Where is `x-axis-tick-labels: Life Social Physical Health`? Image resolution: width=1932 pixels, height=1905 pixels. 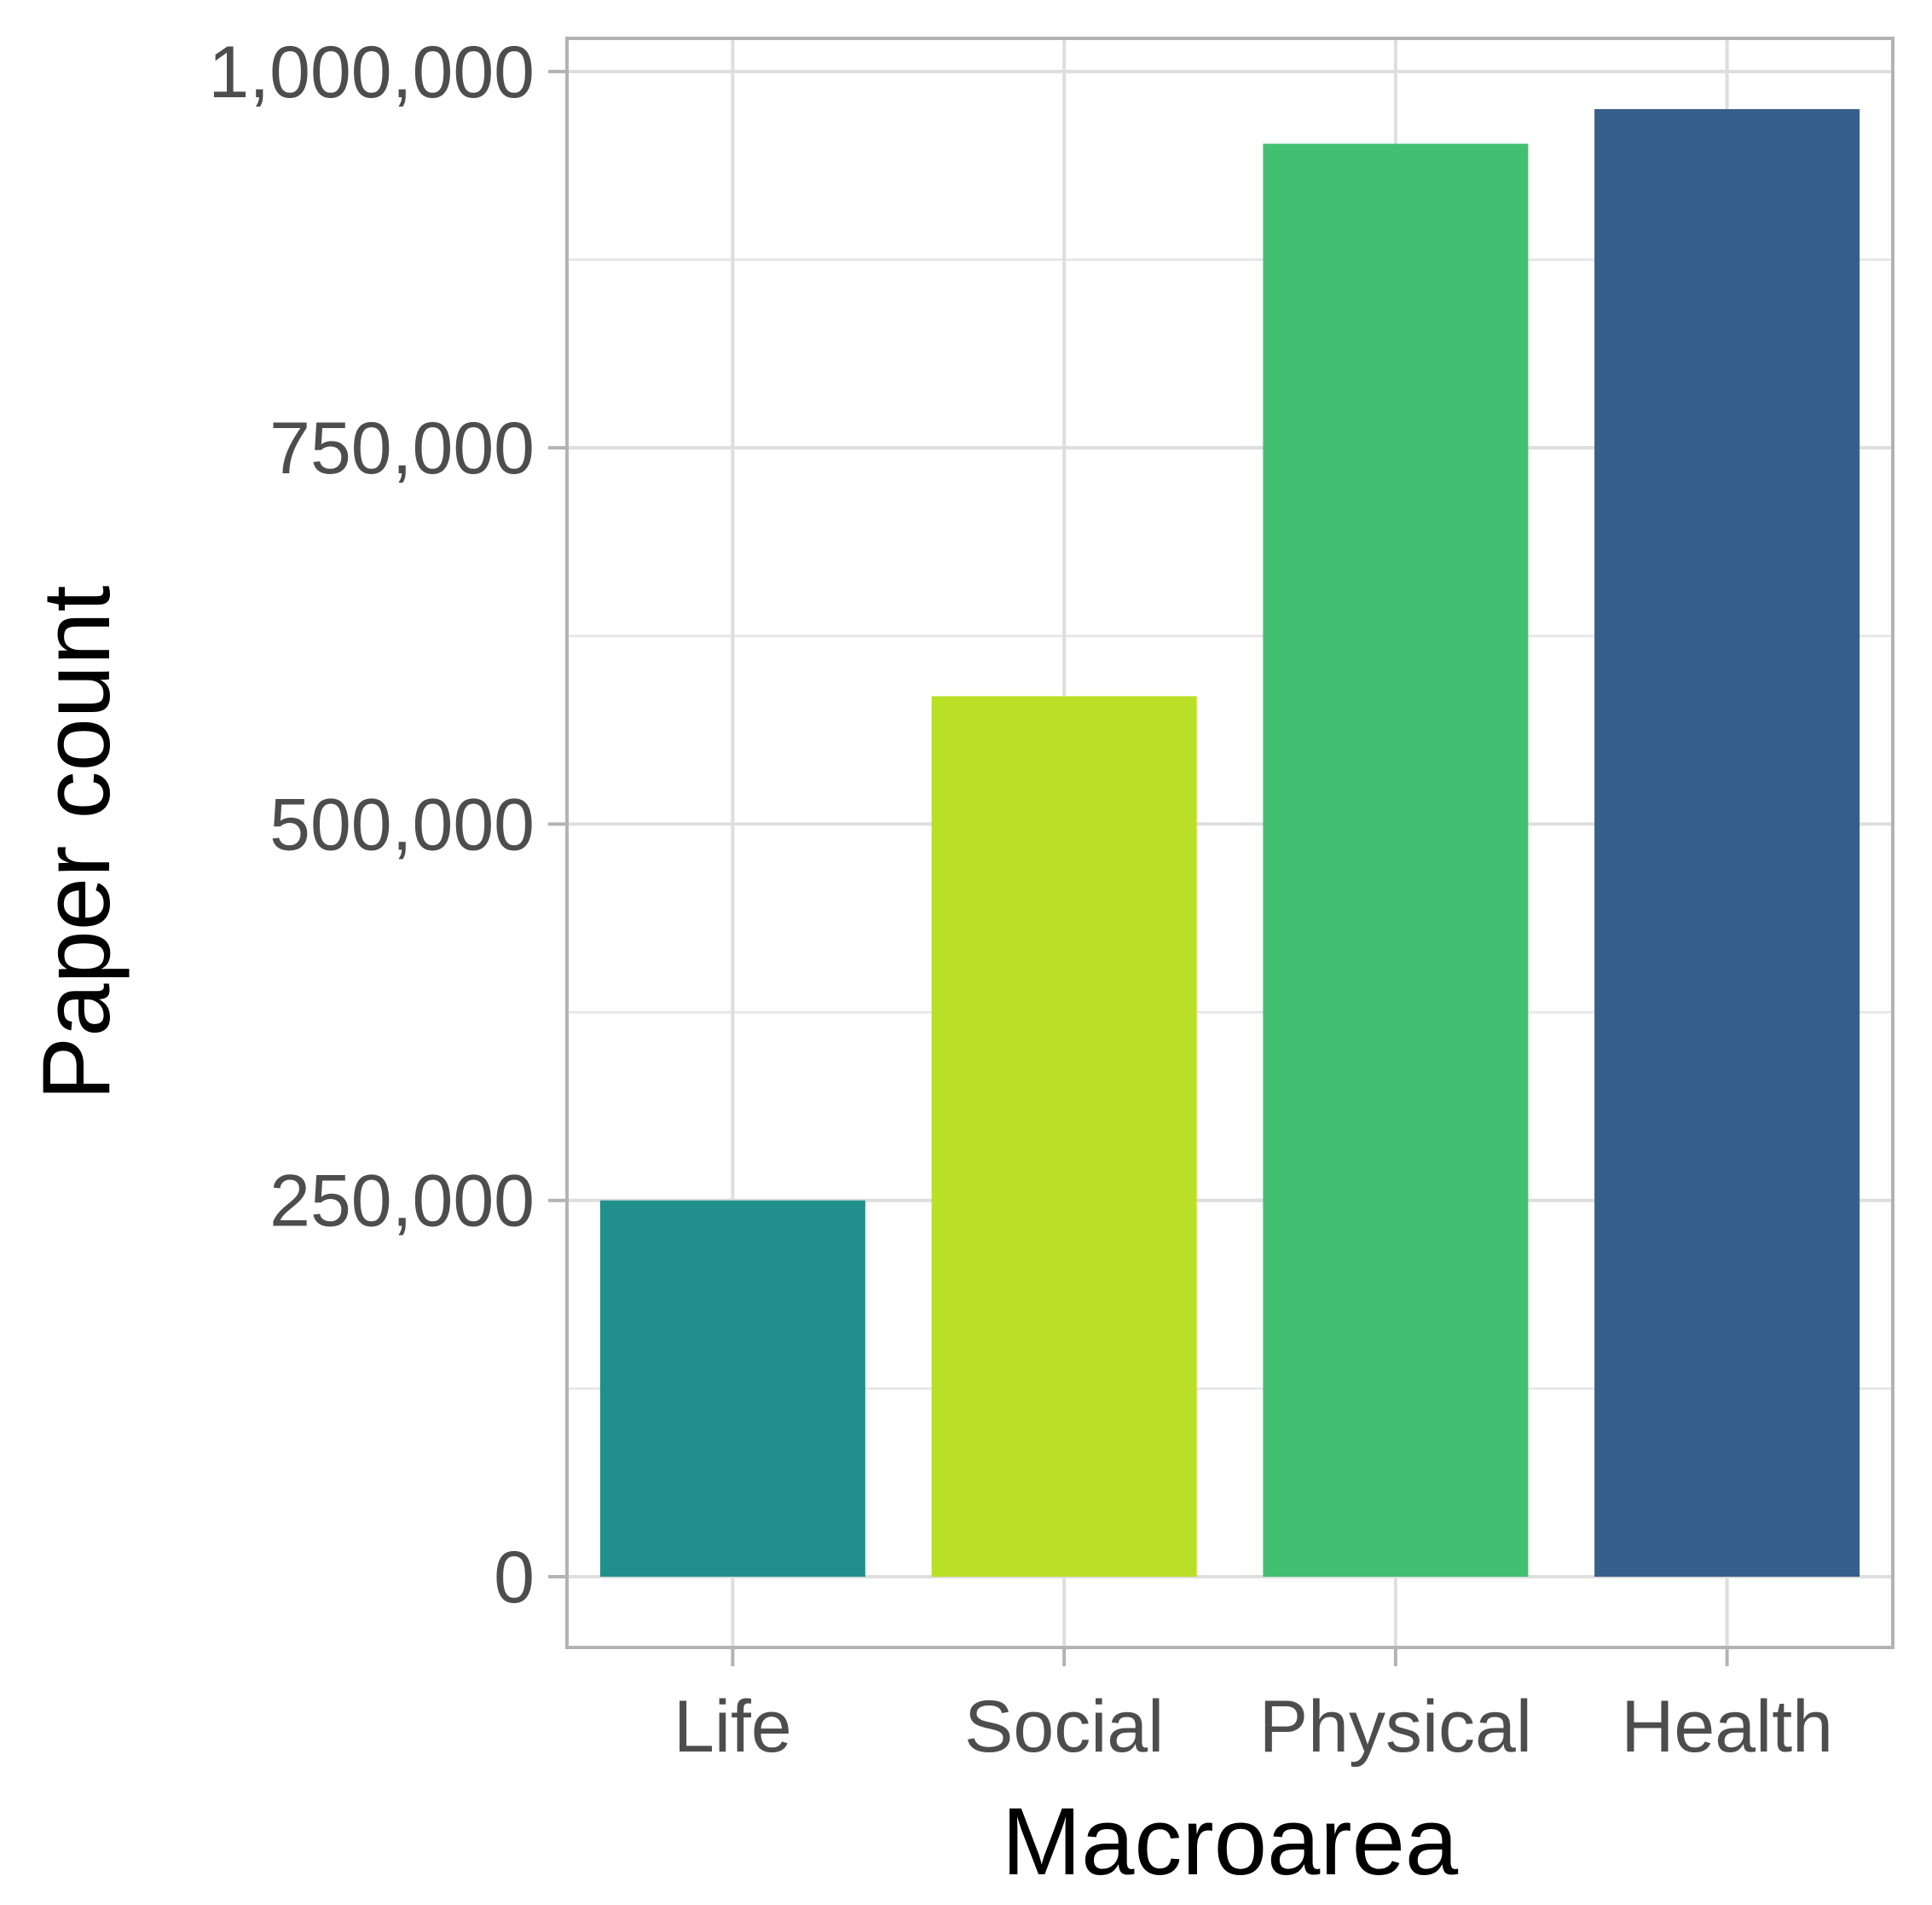
x-axis-tick-labels: Life Social Physical Health is located at coordinates (1253, 1727).